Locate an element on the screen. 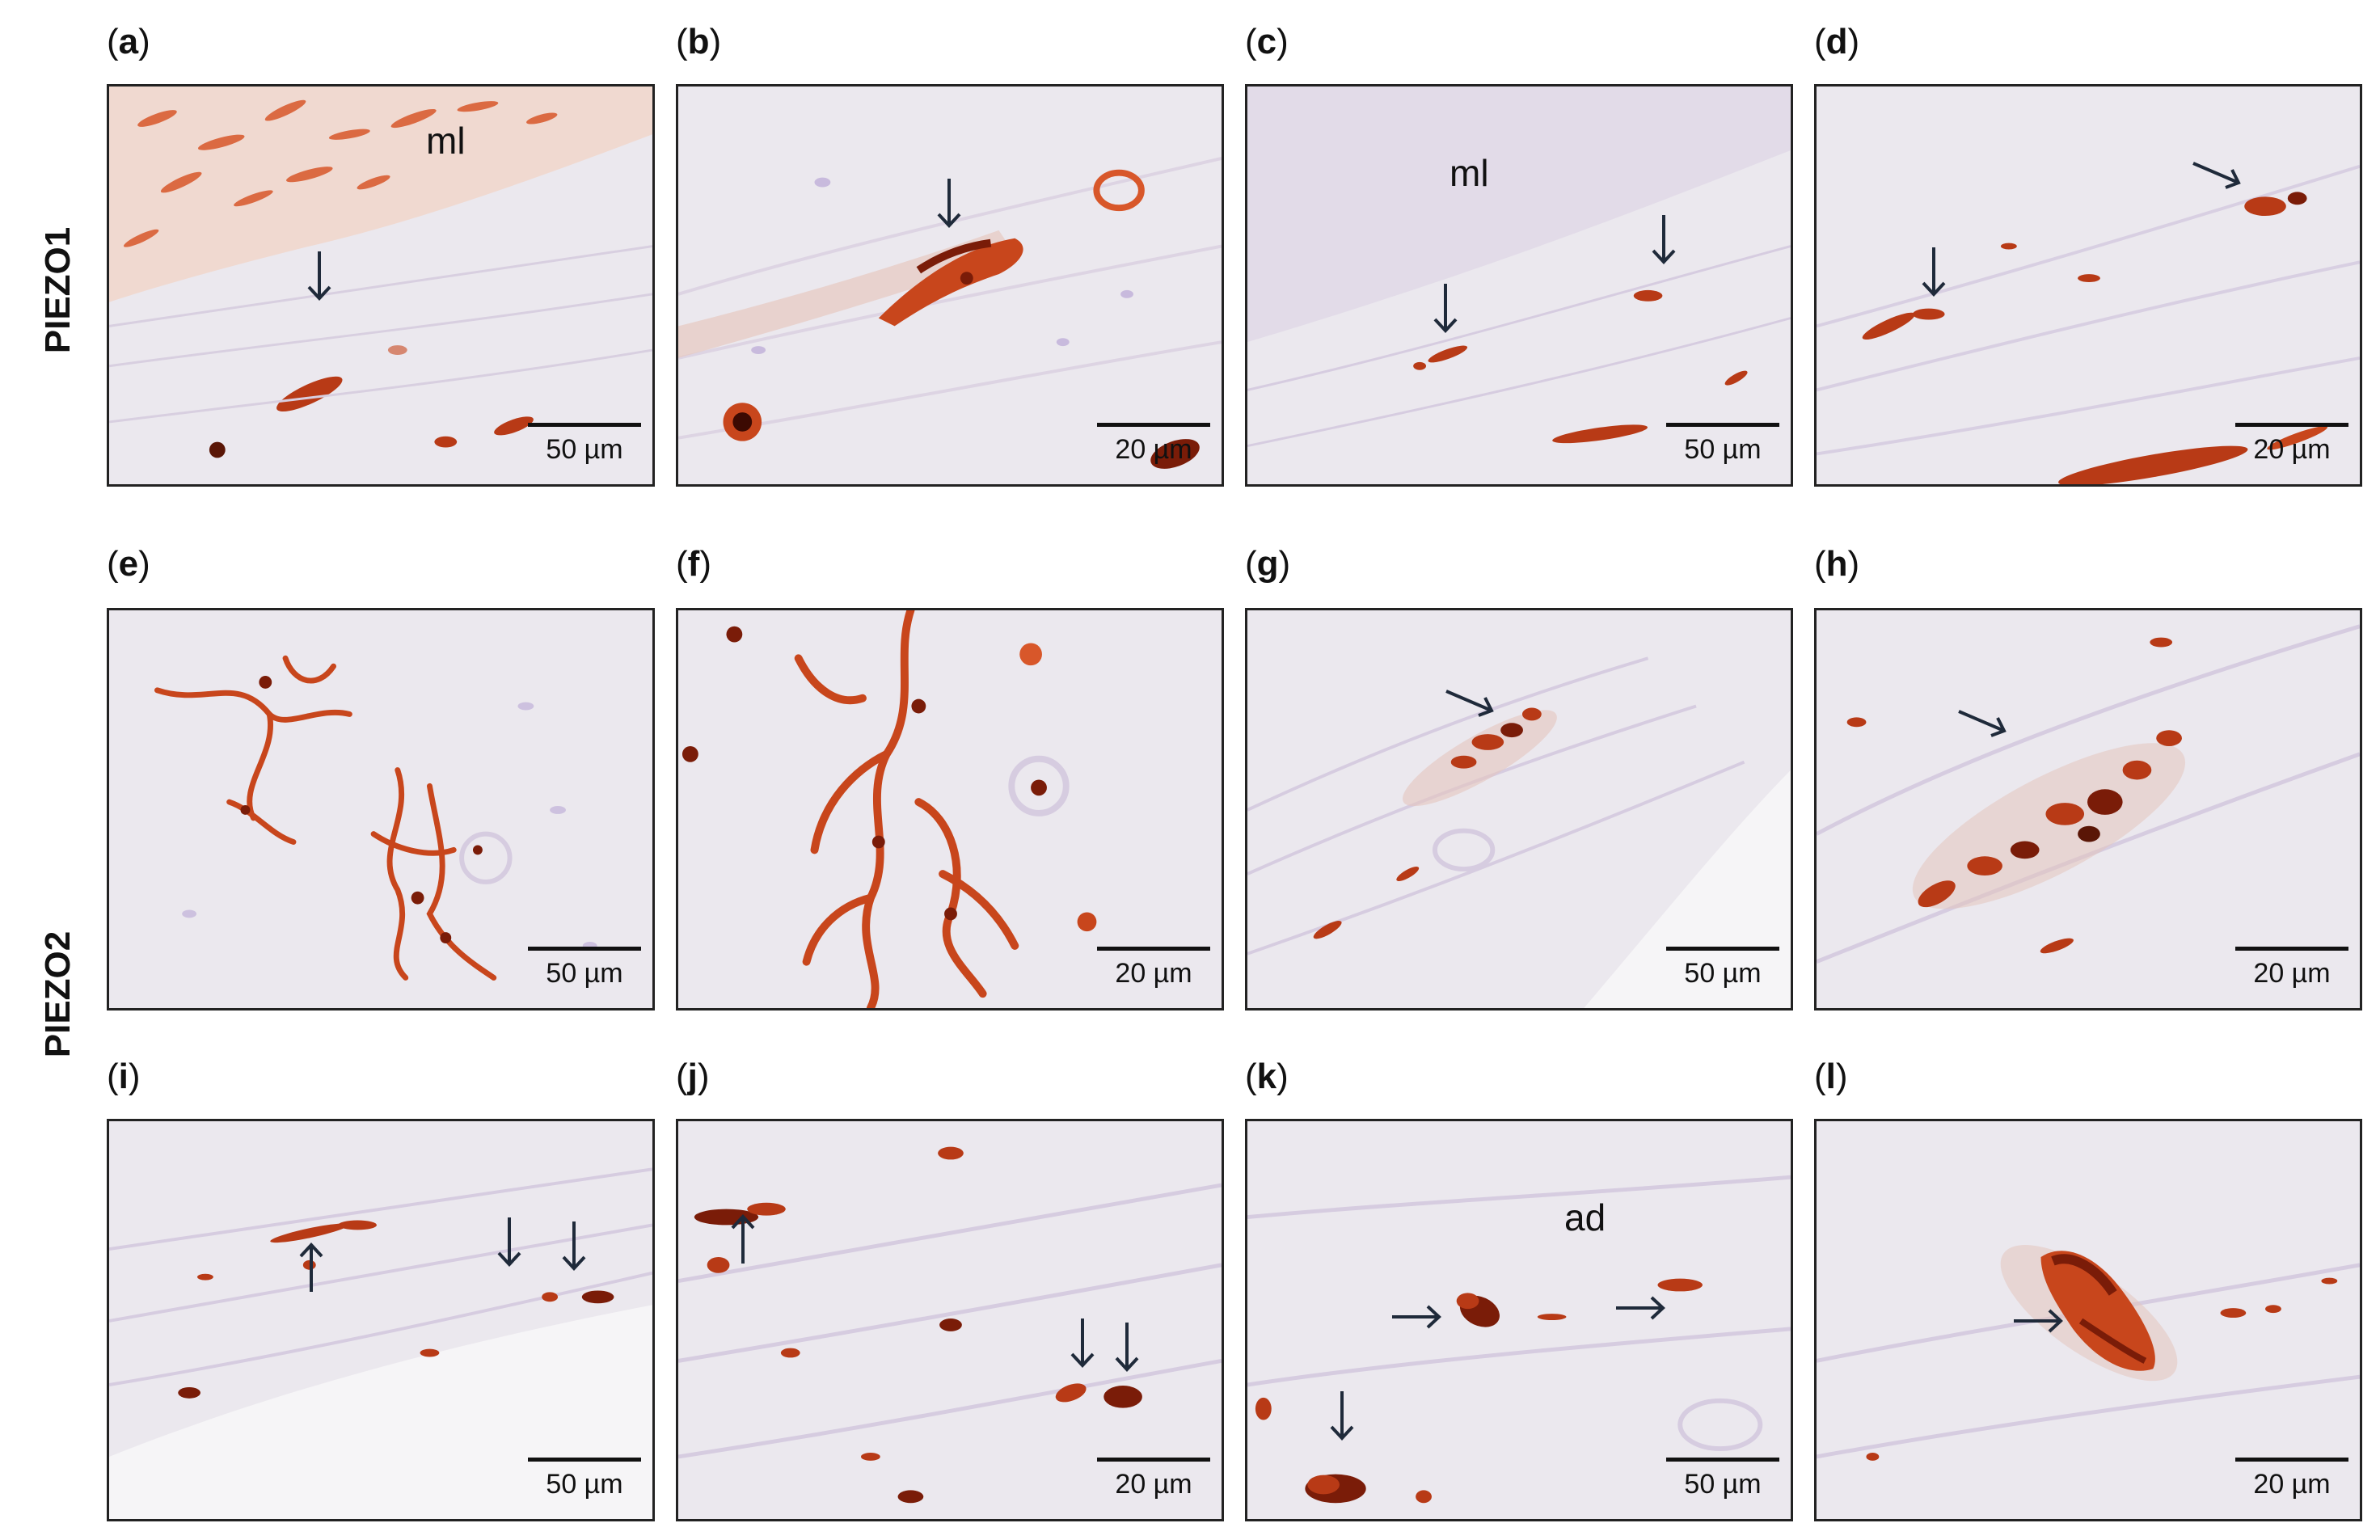  micrograph-k is located at coordinates (1519, 1340).